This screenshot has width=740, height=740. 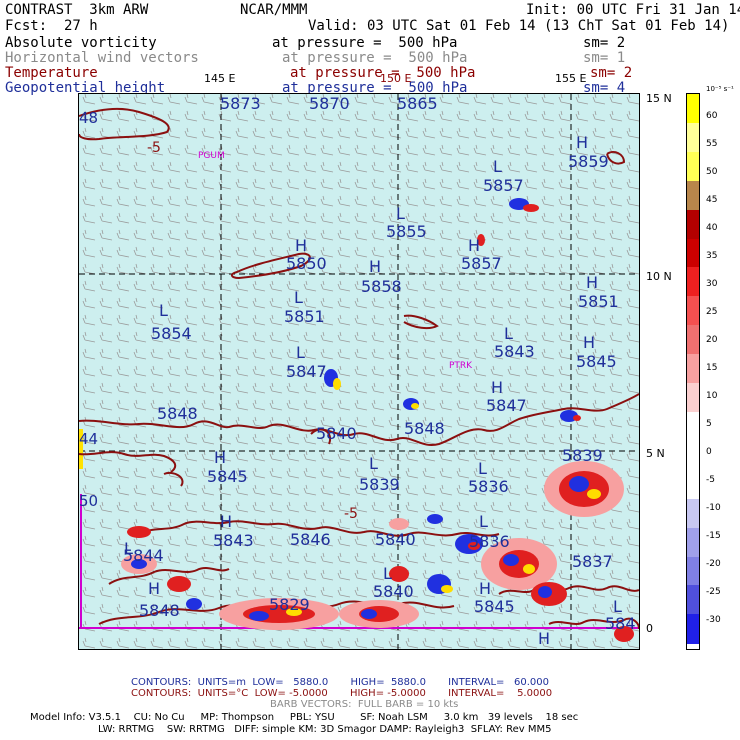 I want to click on colorbar-tick-label: 20, so click(x=712, y=340).